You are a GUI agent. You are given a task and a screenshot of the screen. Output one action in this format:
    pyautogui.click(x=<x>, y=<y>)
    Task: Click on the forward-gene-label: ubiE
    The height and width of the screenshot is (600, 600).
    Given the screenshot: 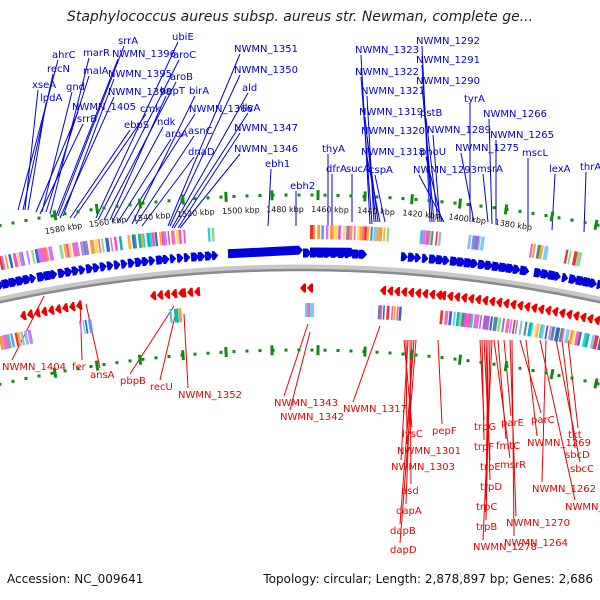 What is the action you would take?
    pyautogui.click(x=183, y=37)
    